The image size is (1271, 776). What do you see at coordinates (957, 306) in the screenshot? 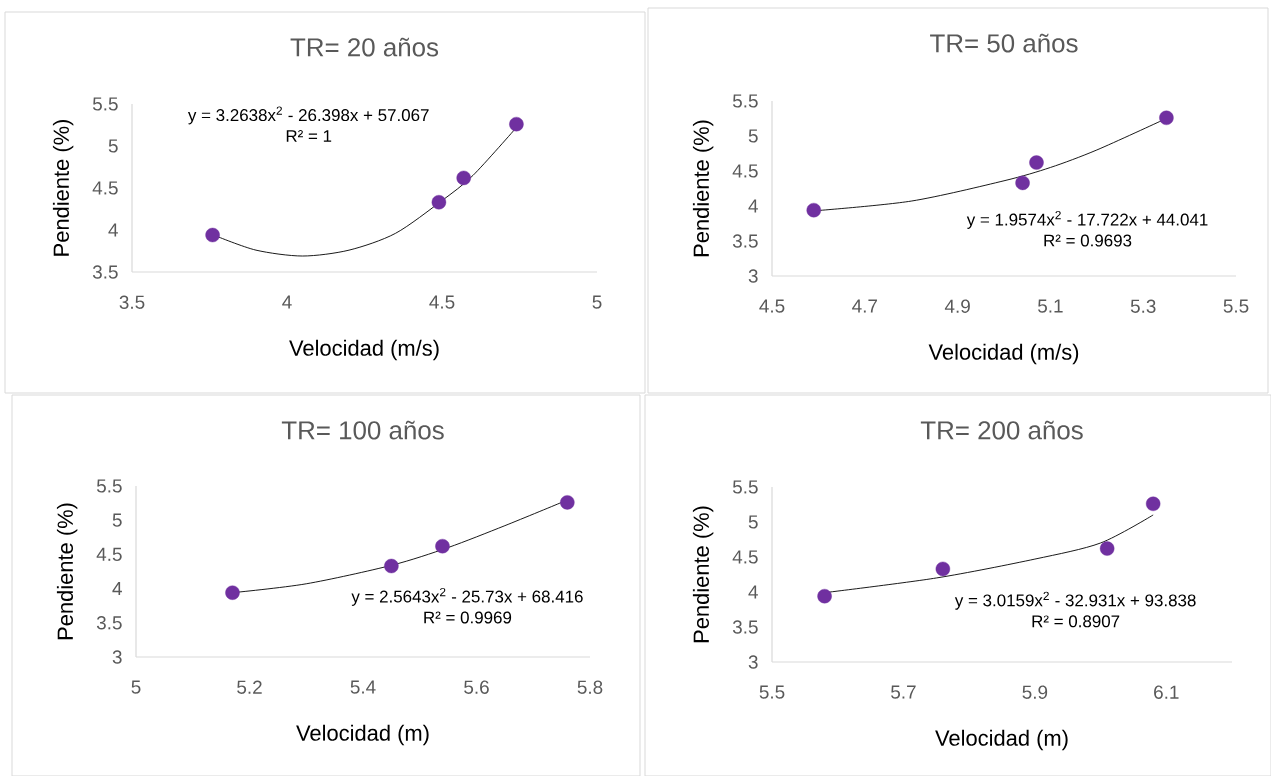
I see `x-tick-label: 4.9` at bounding box center [957, 306].